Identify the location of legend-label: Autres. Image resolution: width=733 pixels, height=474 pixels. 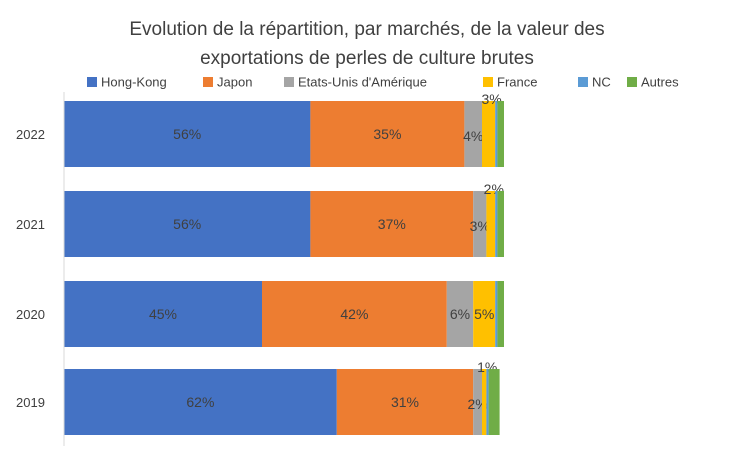
(660, 82).